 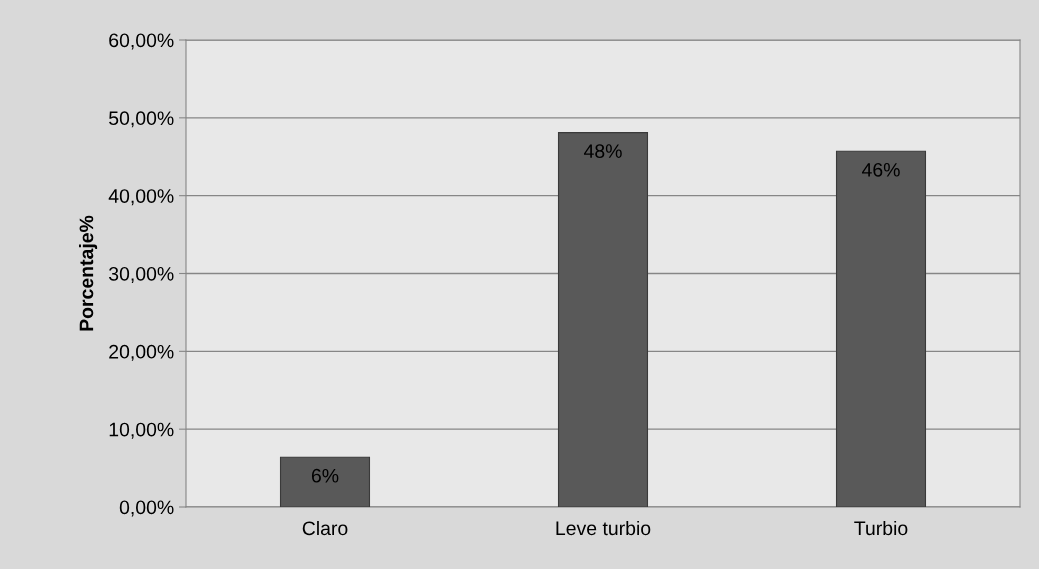 I want to click on data-label: 6%, so click(x=325, y=475).